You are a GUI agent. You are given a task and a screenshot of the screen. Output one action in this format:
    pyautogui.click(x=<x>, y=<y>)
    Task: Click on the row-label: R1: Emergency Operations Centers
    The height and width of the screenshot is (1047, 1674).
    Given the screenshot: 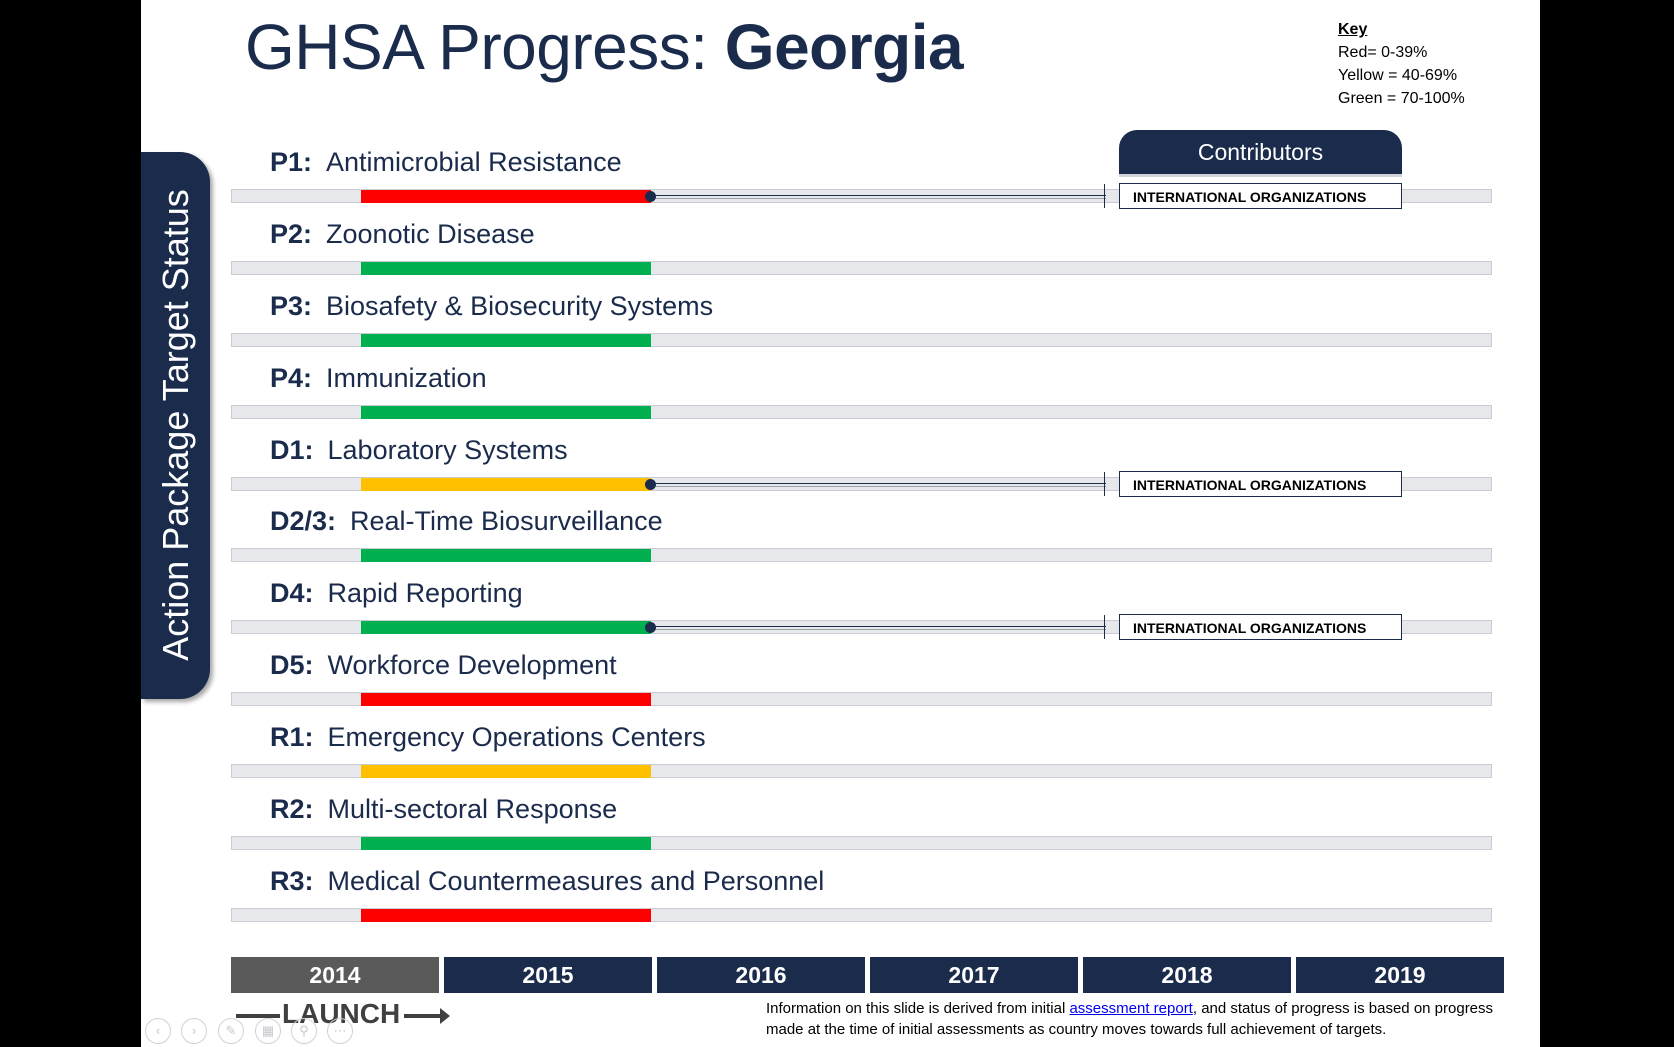 What is the action you would take?
    pyautogui.click(x=488, y=737)
    